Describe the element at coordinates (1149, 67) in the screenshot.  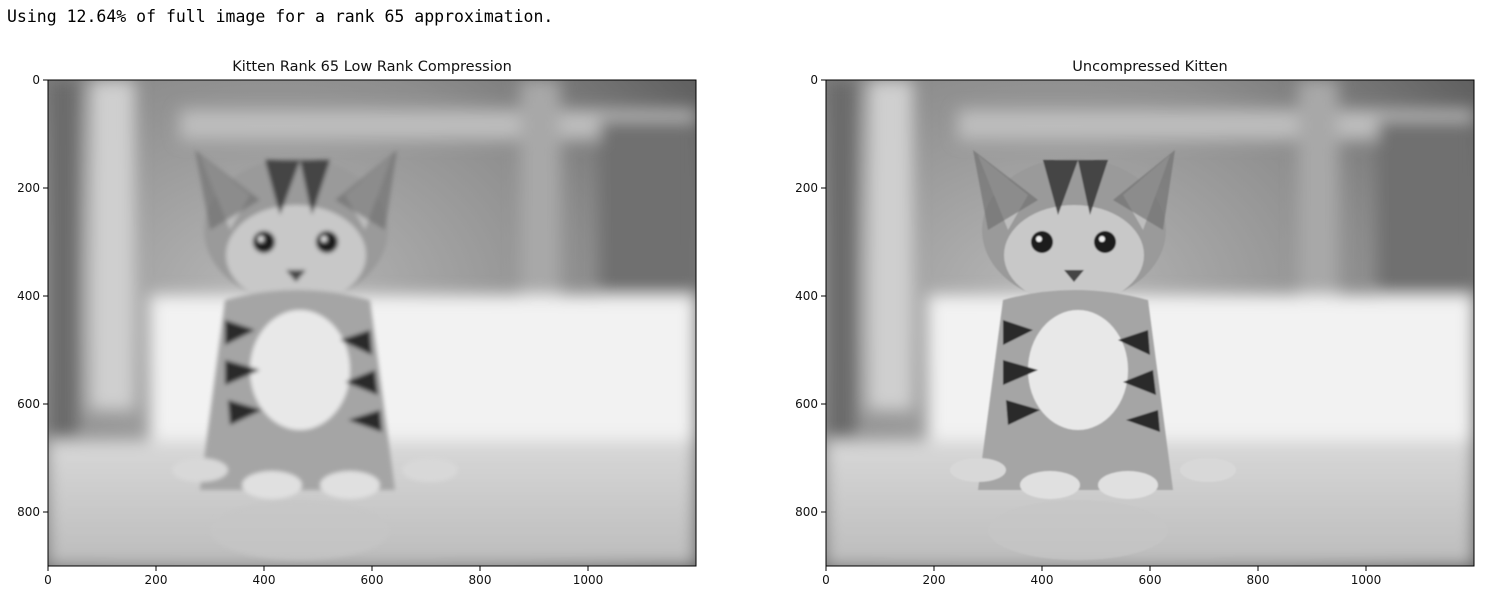
I see `plot-title: Uncompressed Kitten` at that location.